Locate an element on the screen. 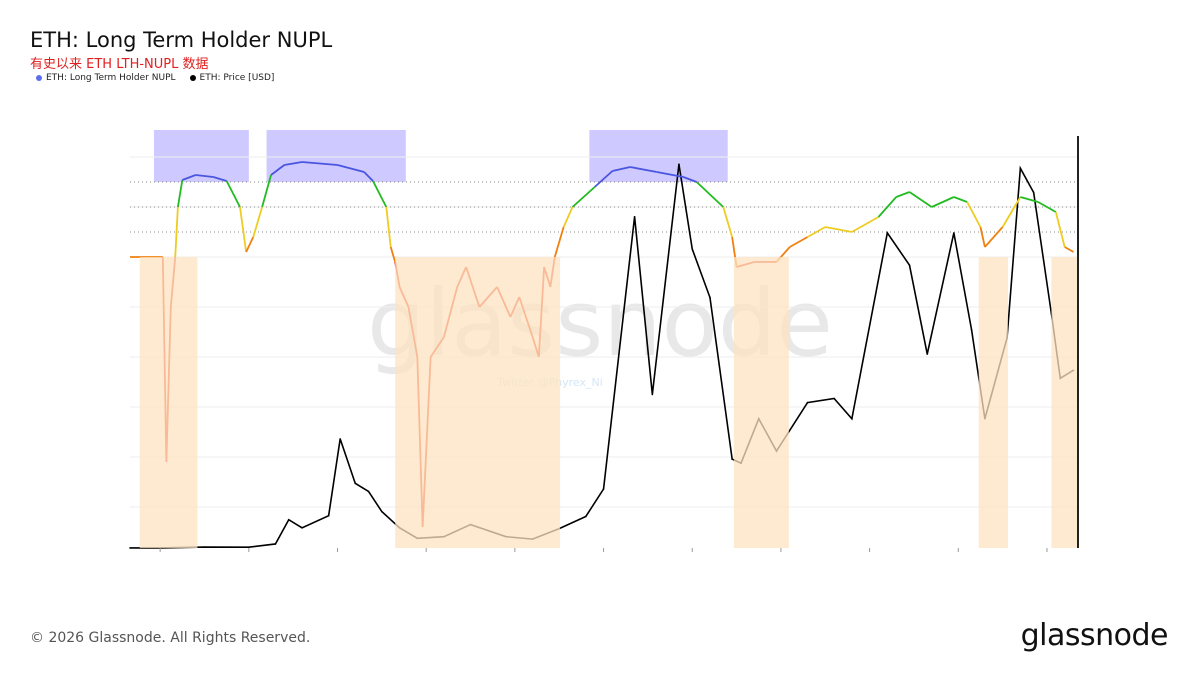 This screenshot has width=1200, height=675. copyright: © 2026 Glassnode. All Rights Reserved. is located at coordinates (170, 638).